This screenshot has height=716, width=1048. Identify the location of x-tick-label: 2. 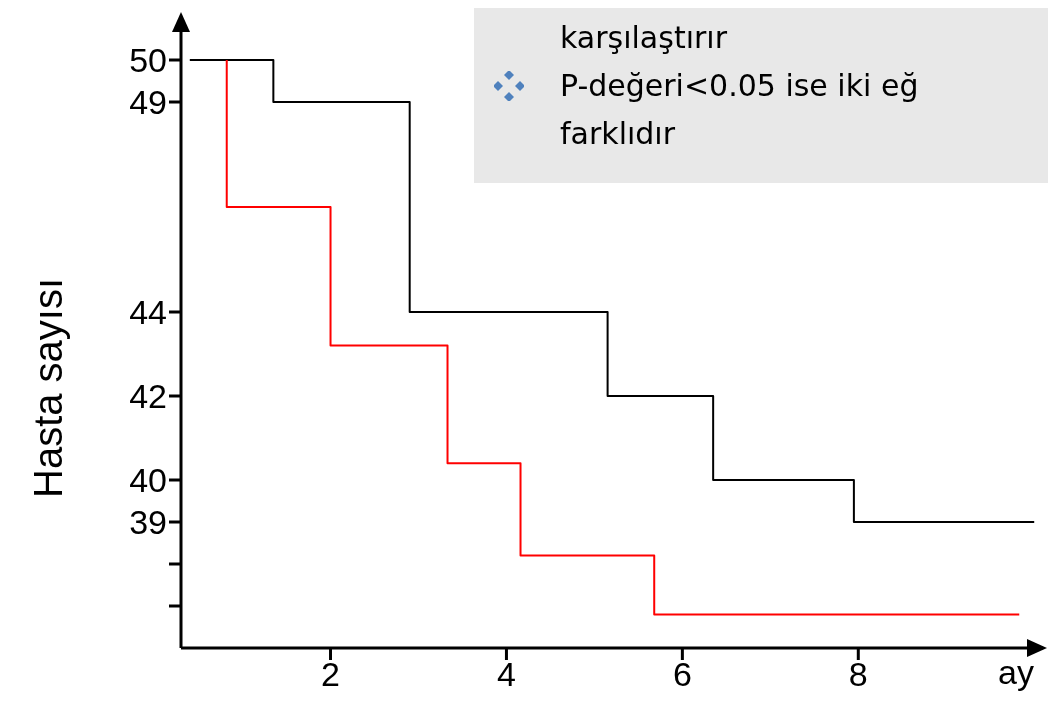
(330, 674).